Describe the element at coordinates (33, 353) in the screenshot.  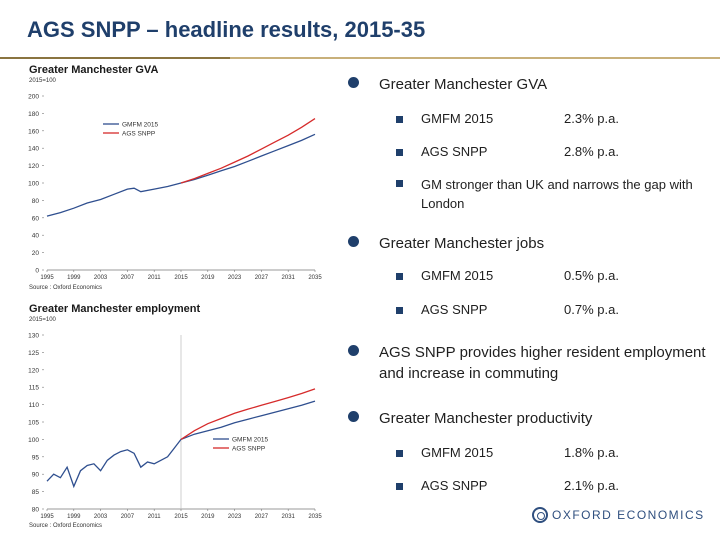
I see `y-tick-label: 125` at that location.